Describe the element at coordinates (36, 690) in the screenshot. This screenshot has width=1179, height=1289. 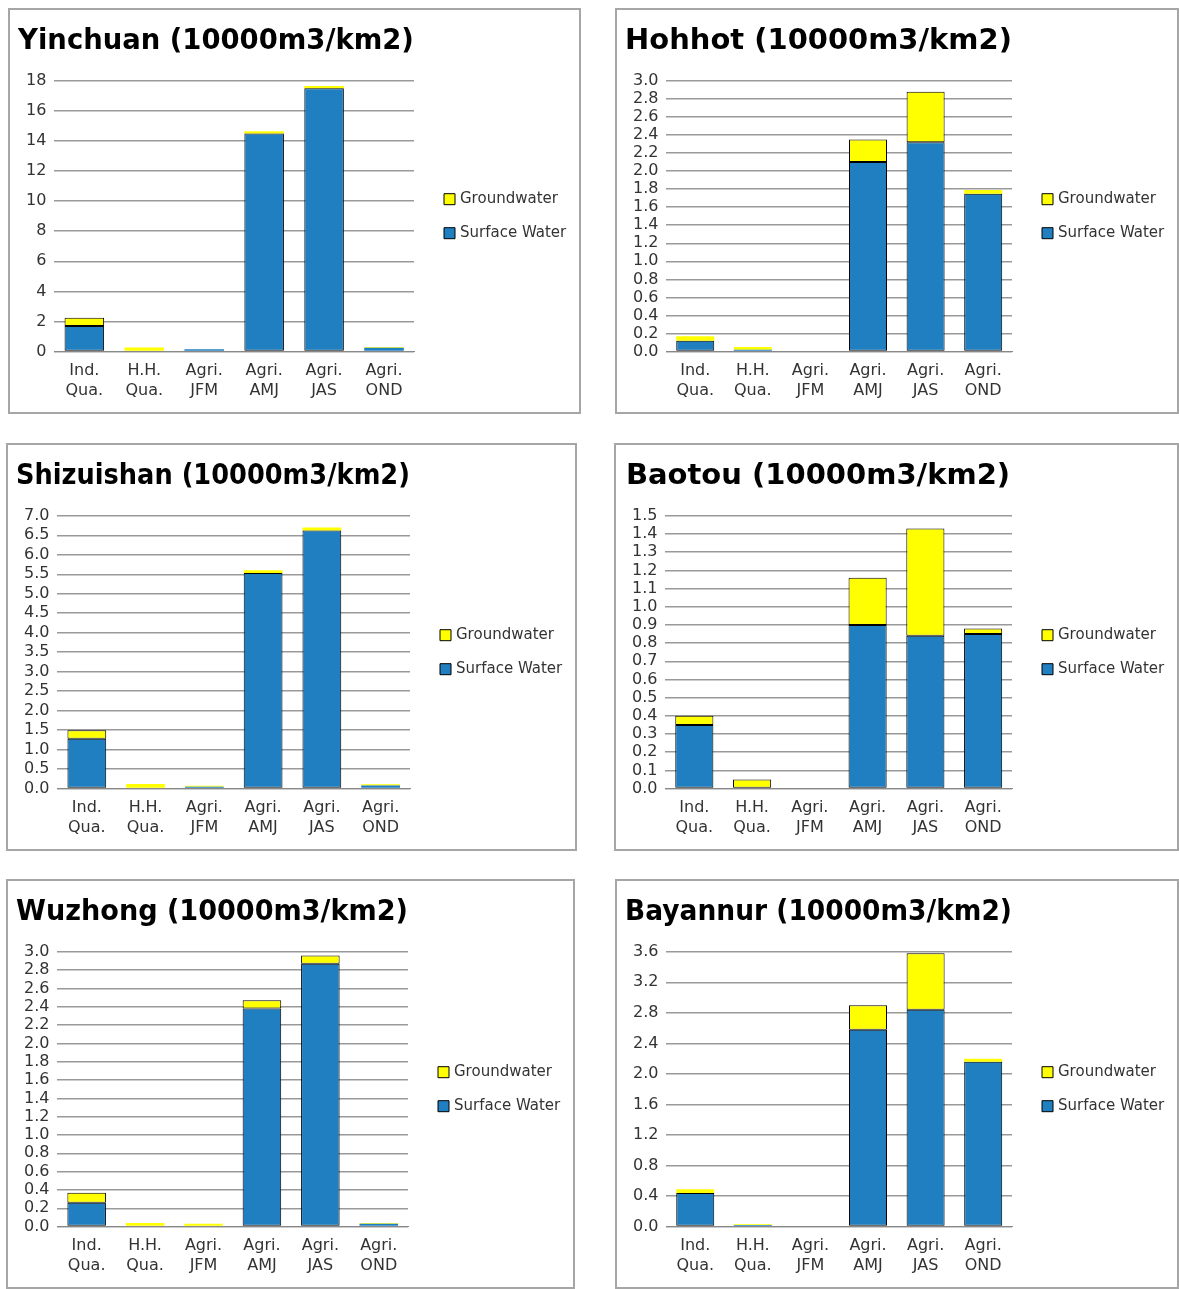
I see `y-tick-label: 2.5` at that location.